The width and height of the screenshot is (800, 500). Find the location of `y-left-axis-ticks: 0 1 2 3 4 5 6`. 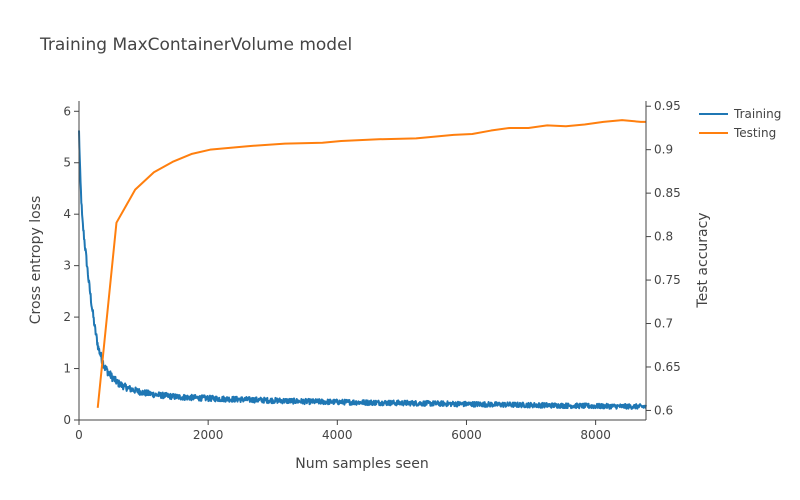

y-left-axis-ticks: 0 1 2 3 4 5 6 is located at coordinates (71, 265).